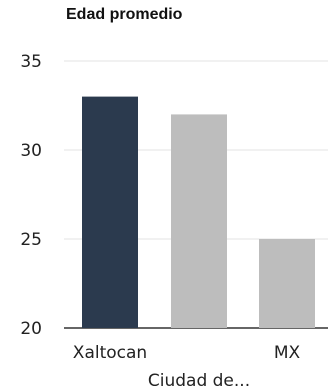 This screenshot has width=328, height=390. What do you see at coordinates (31, 240) in the screenshot?
I see `y-tick-label: 25` at bounding box center [31, 240].